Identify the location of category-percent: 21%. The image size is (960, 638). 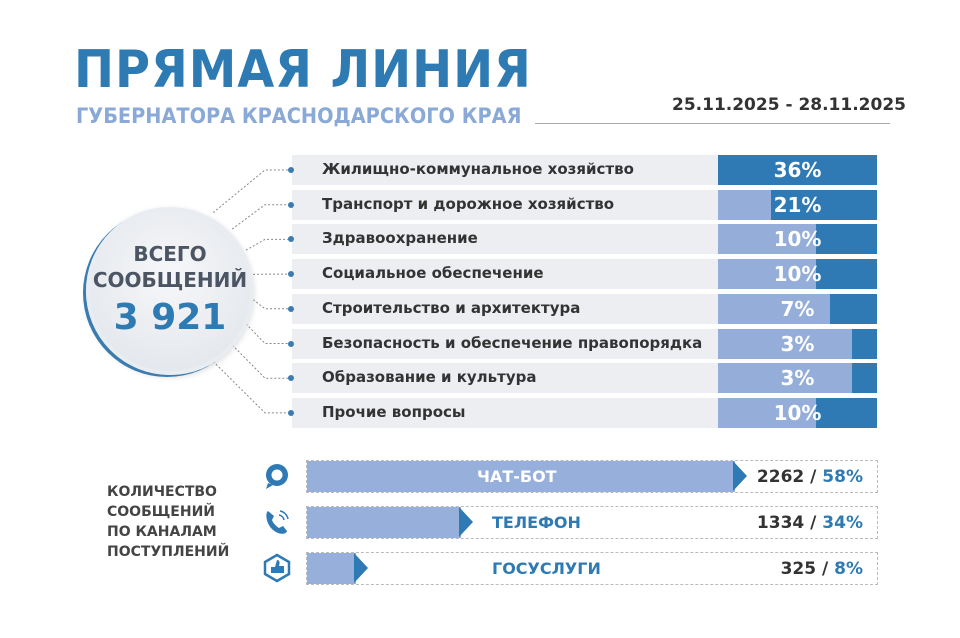
(797, 204).